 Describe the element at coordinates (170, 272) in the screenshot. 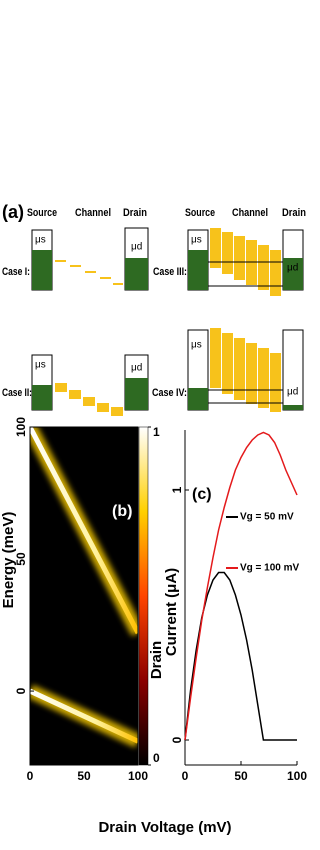

I see `case-label: Case III:` at that location.